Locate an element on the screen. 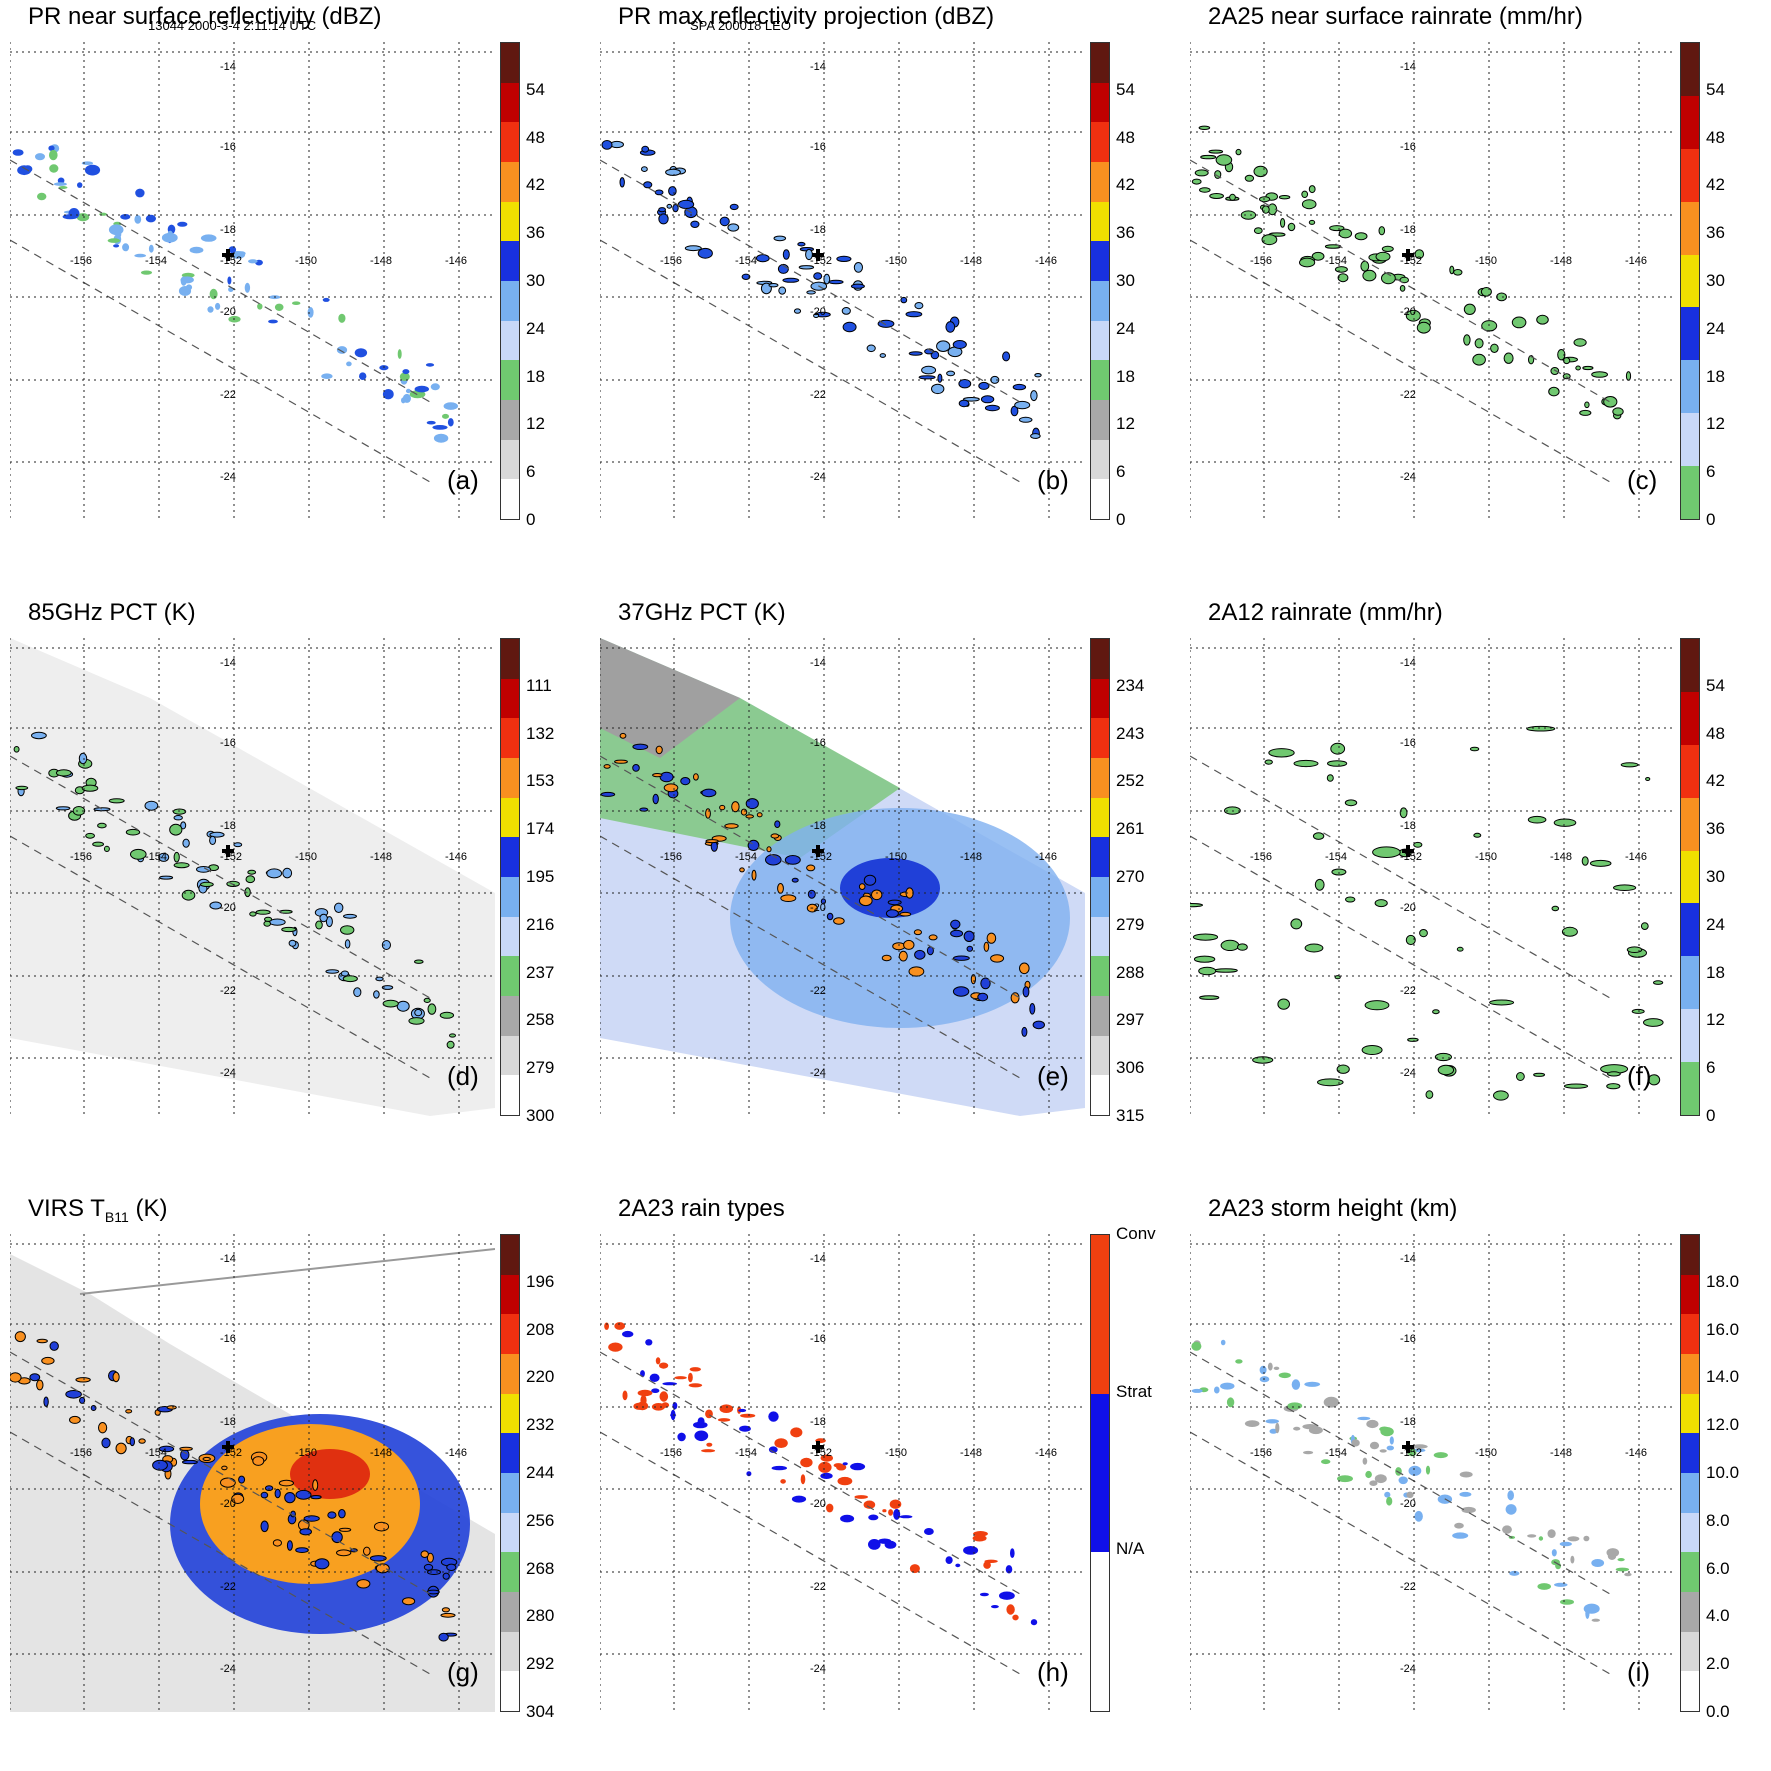 This screenshot has width=1771, height=1771. edge-field is located at coordinates (670, 698).